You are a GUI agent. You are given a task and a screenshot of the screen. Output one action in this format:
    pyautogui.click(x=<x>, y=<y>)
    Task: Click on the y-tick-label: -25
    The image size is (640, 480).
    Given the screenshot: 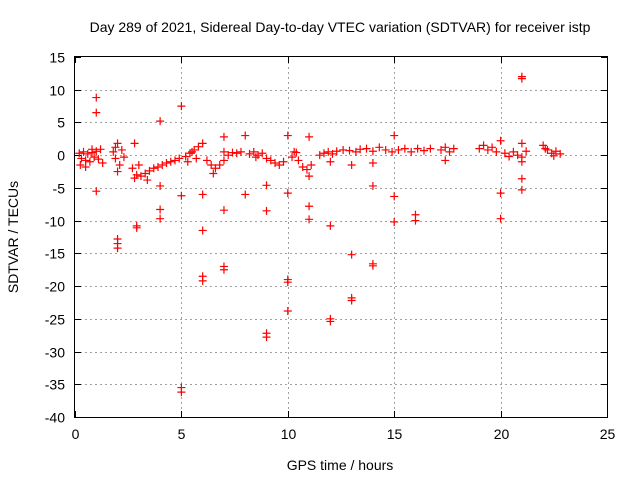 What is the action you would take?
    pyautogui.click(x=55, y=320)
    